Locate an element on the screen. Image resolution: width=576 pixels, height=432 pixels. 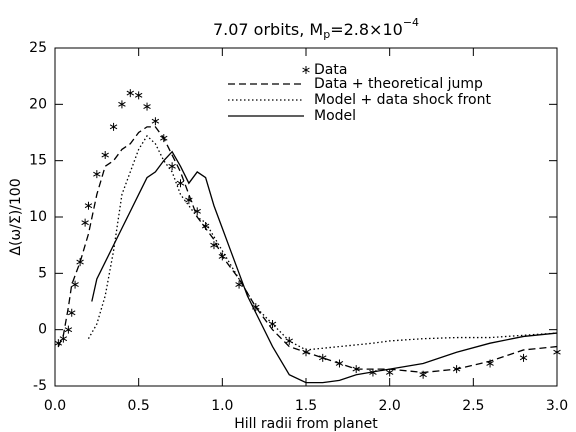
x-axis-label: Hill radii from planet is located at coordinates (306, 424).